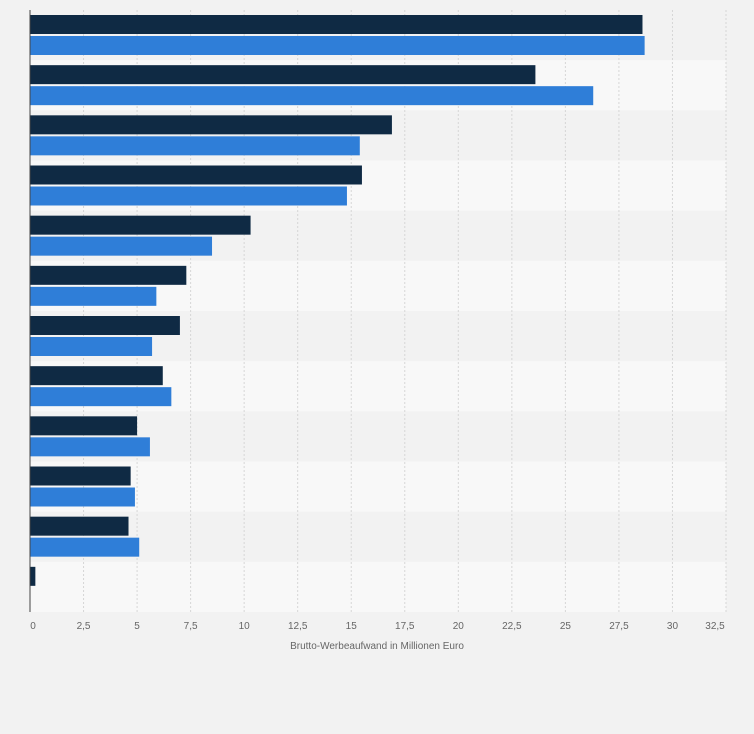 The height and width of the screenshot is (734, 754). I want to click on x-tick-label: 0, so click(33, 626).